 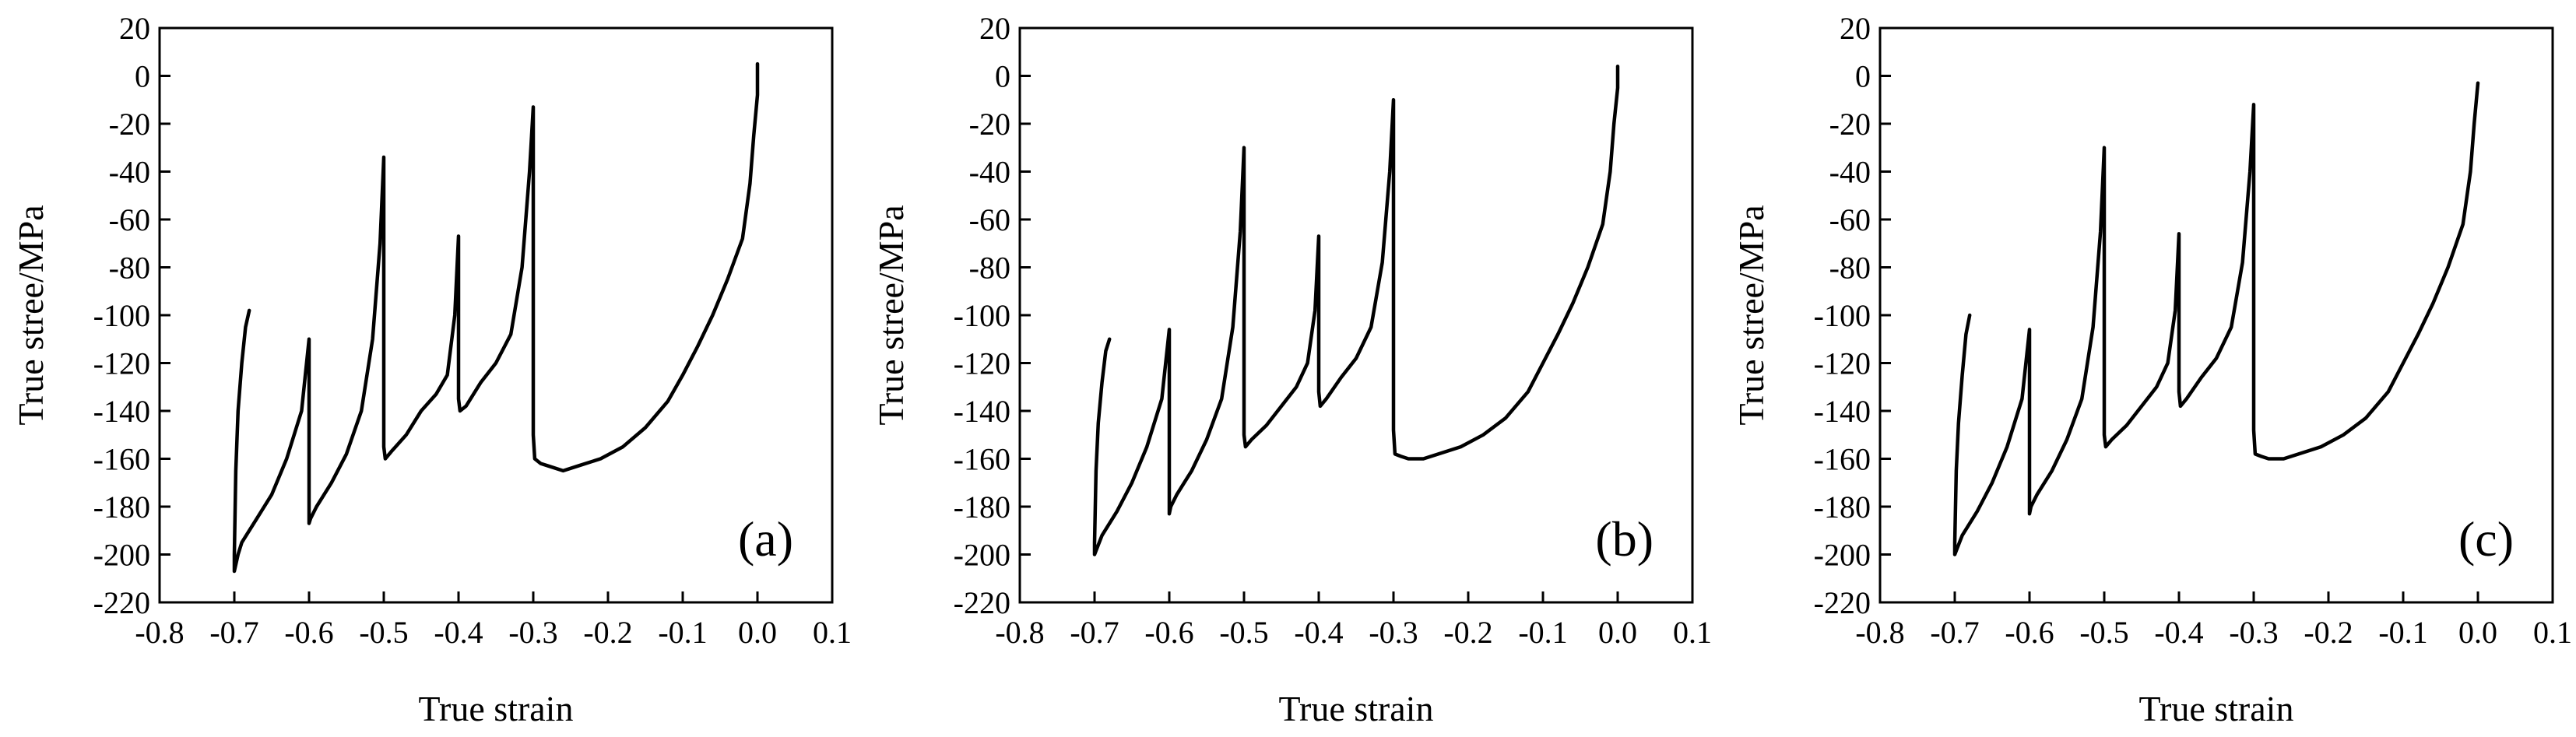 I want to click on panel-label: (a), so click(x=766, y=539).